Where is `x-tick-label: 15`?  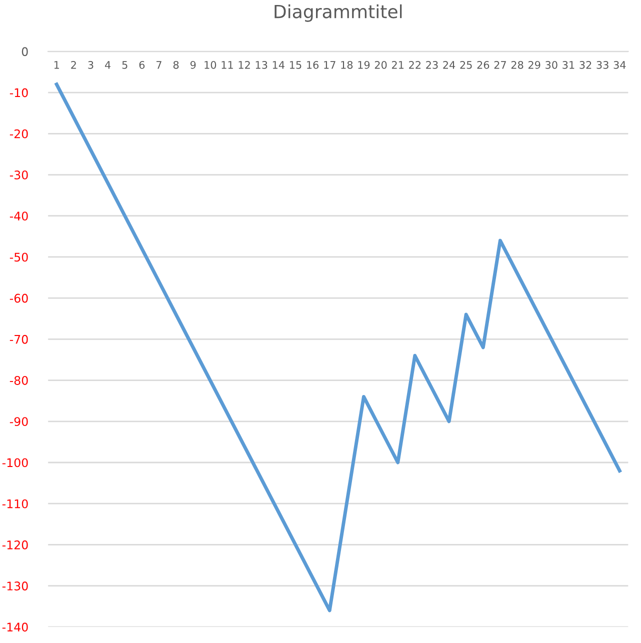 x-tick-label: 15 is located at coordinates (296, 65).